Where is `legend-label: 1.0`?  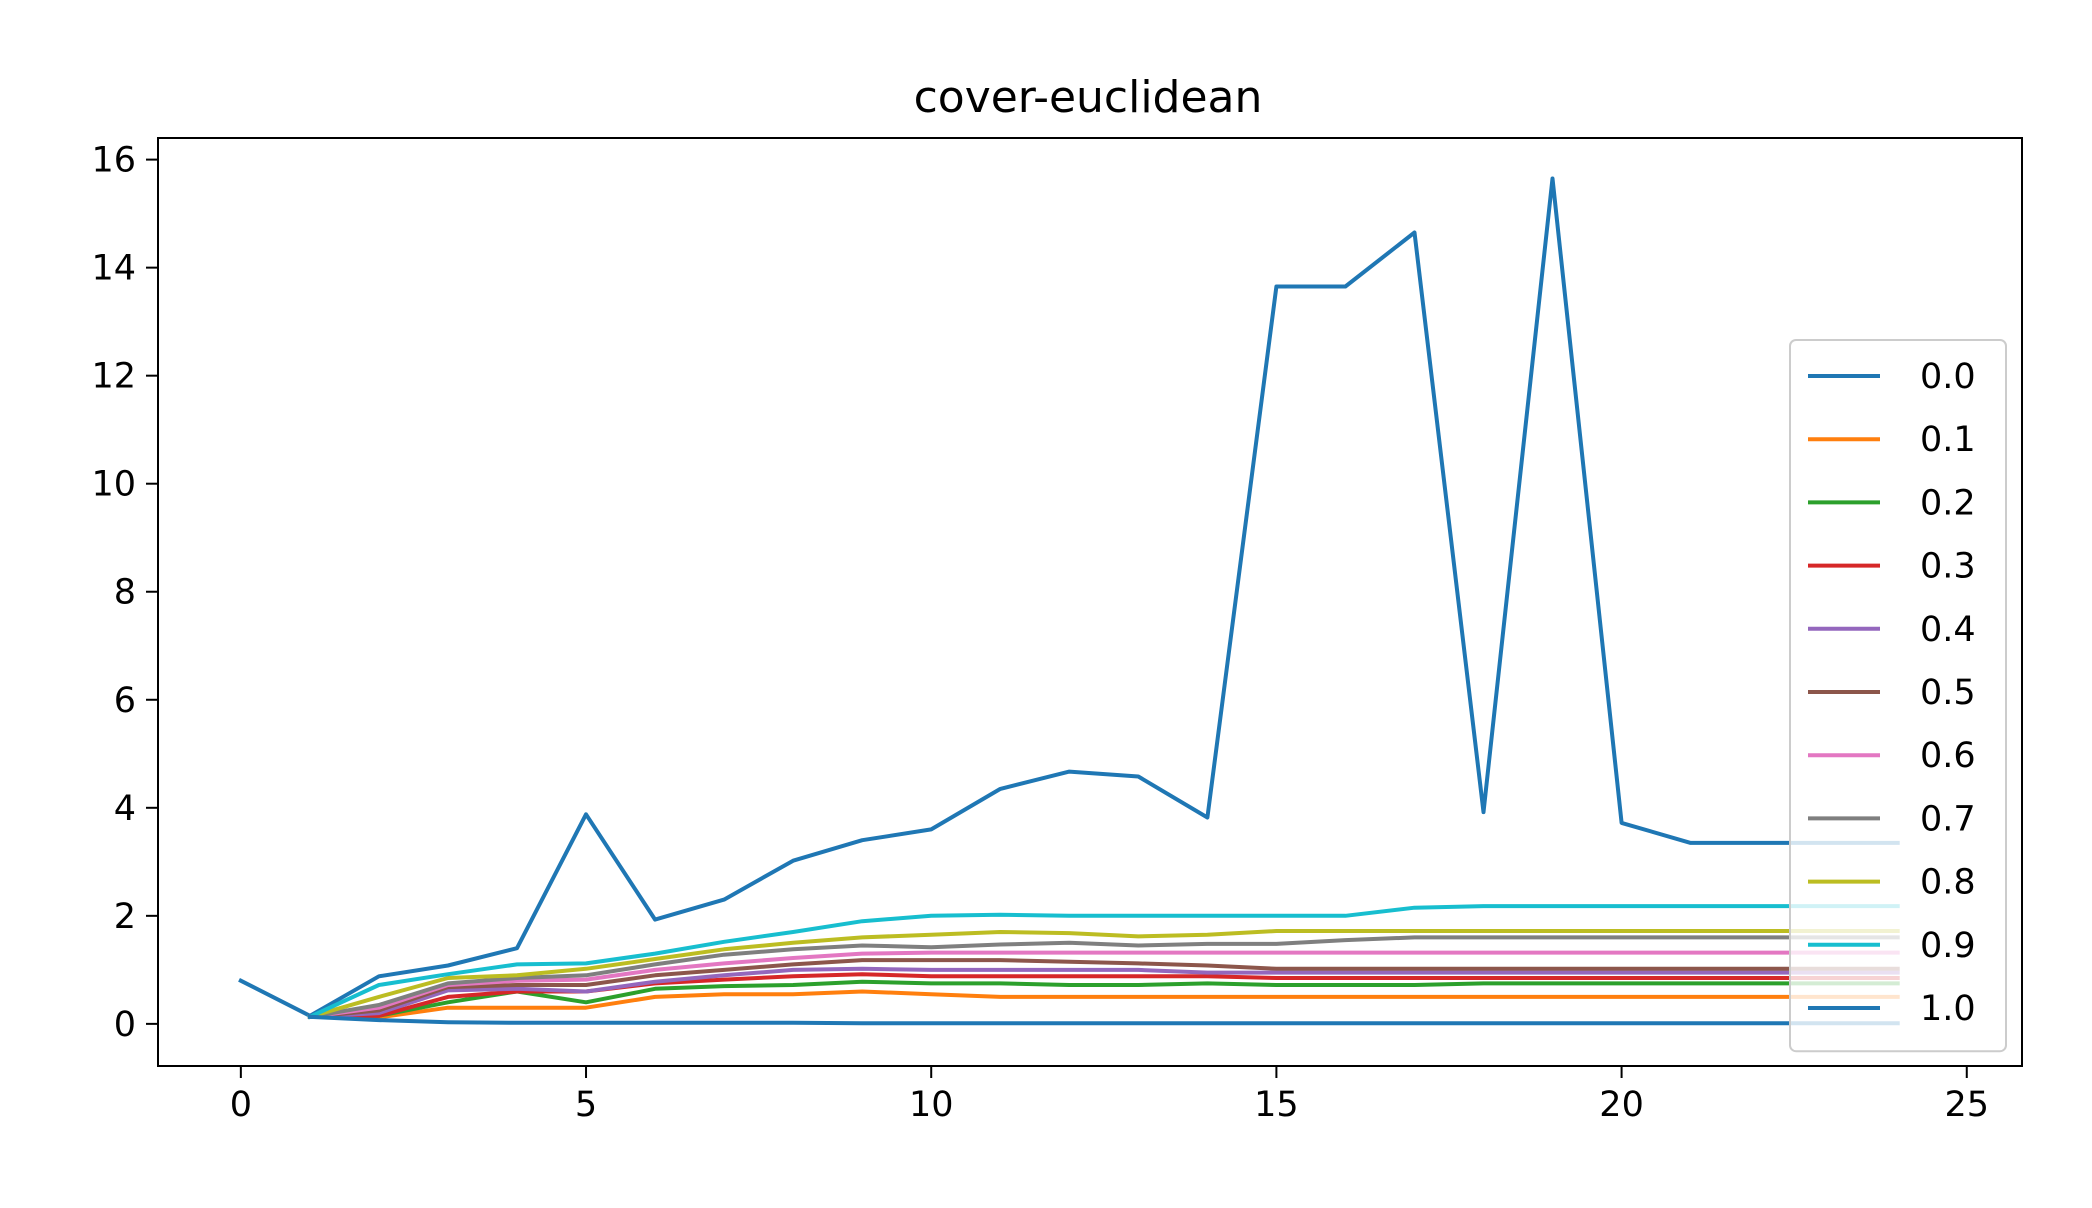
legend-label: 1.0 is located at coordinates (1948, 1009).